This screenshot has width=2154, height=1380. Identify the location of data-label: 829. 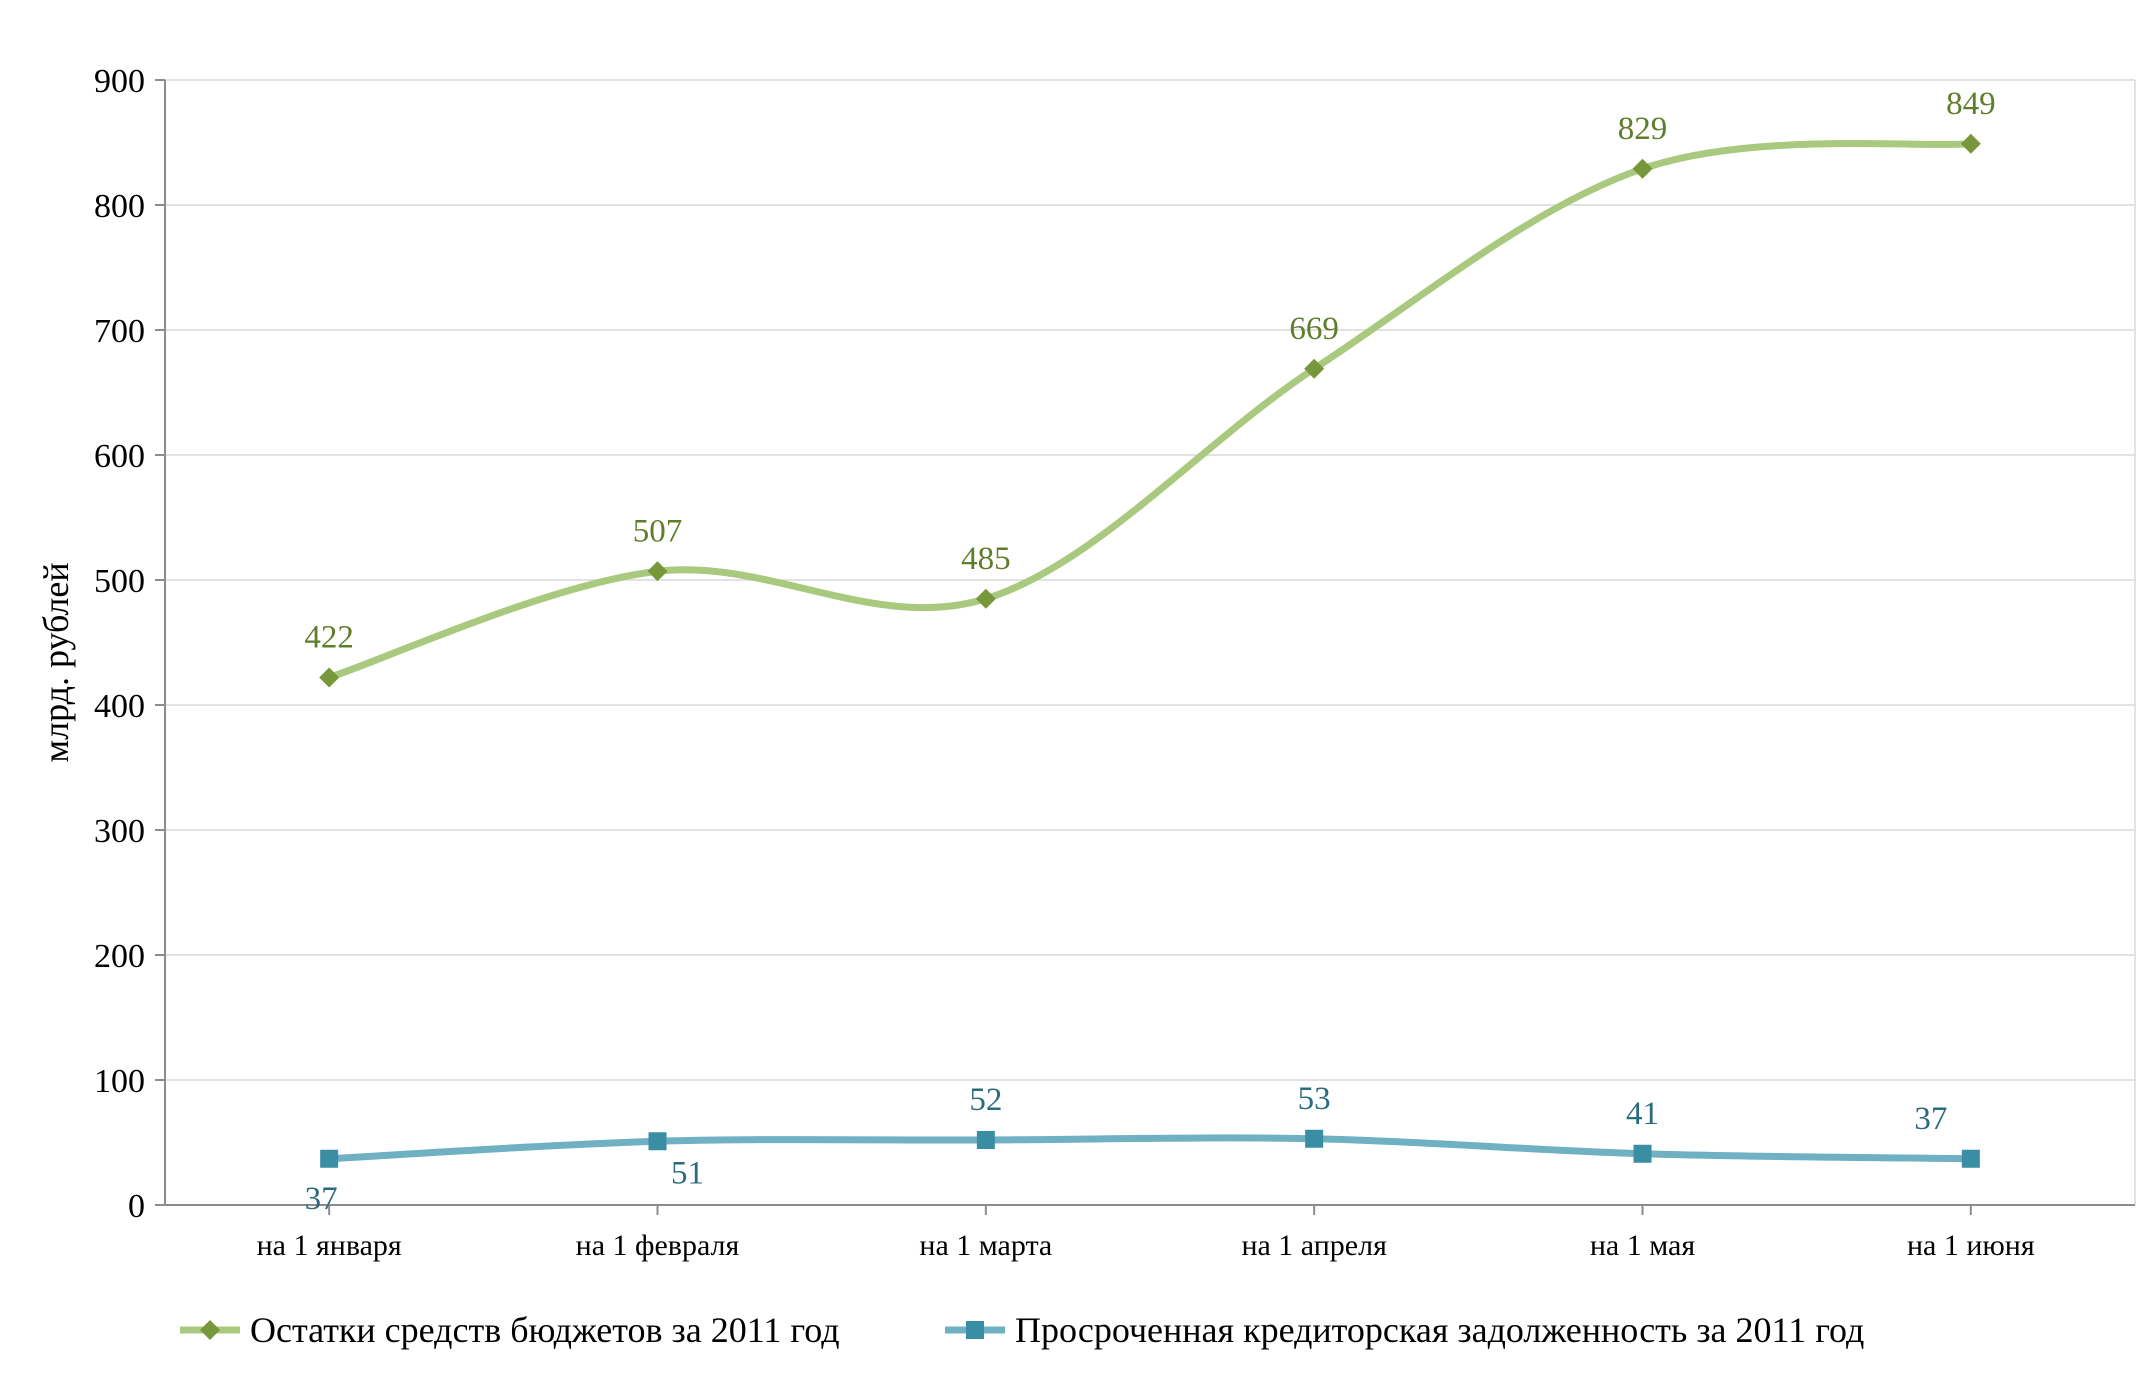
(1643, 129).